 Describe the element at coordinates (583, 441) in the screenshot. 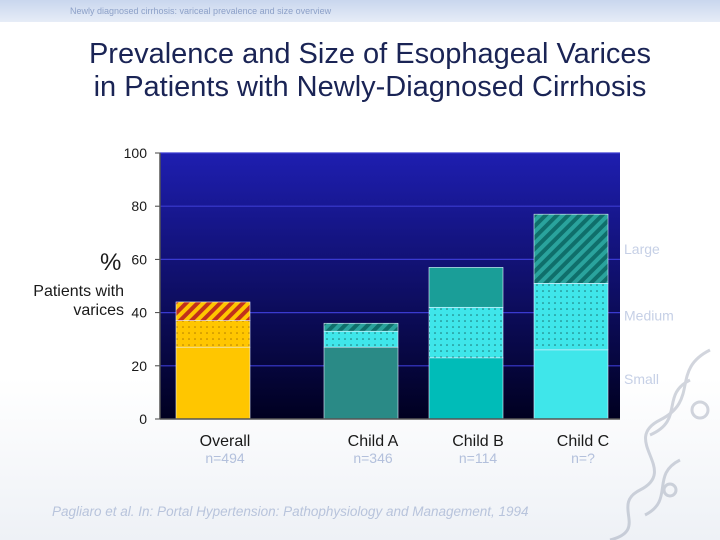

I see `x-category-label: Child C` at that location.